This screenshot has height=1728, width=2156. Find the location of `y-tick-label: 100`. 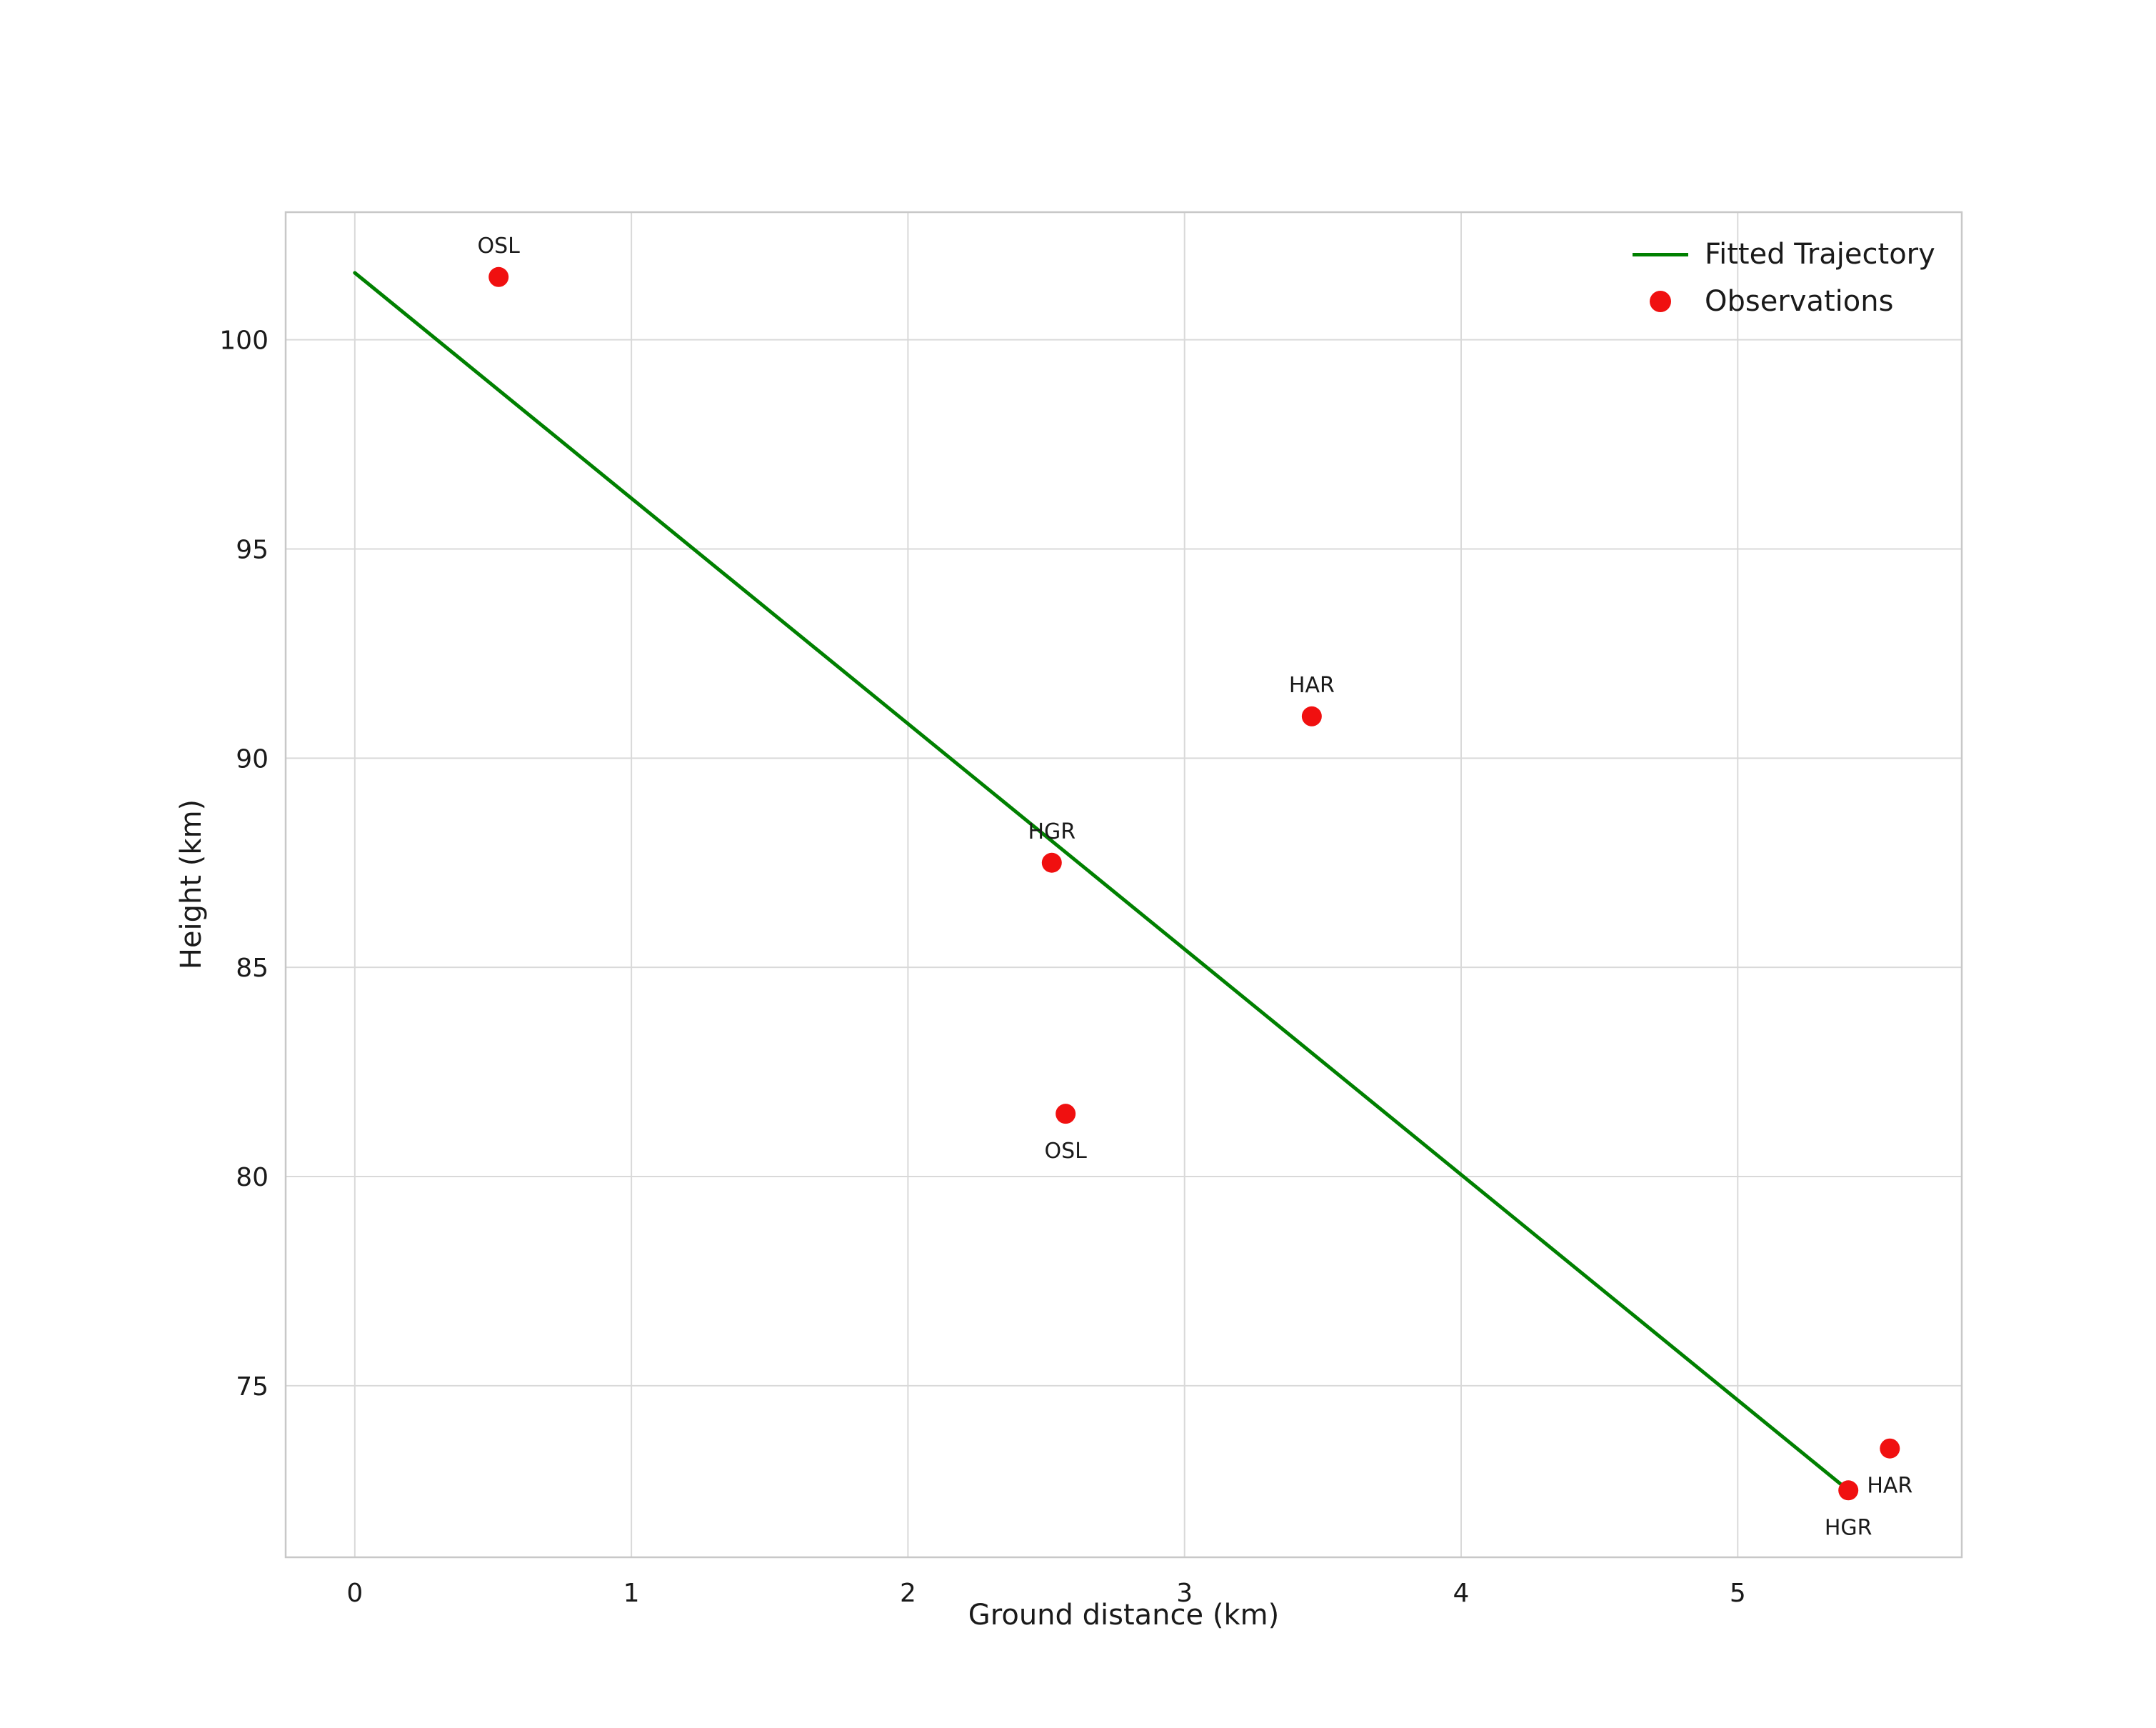

y-tick-label: 100 is located at coordinates (244, 341).